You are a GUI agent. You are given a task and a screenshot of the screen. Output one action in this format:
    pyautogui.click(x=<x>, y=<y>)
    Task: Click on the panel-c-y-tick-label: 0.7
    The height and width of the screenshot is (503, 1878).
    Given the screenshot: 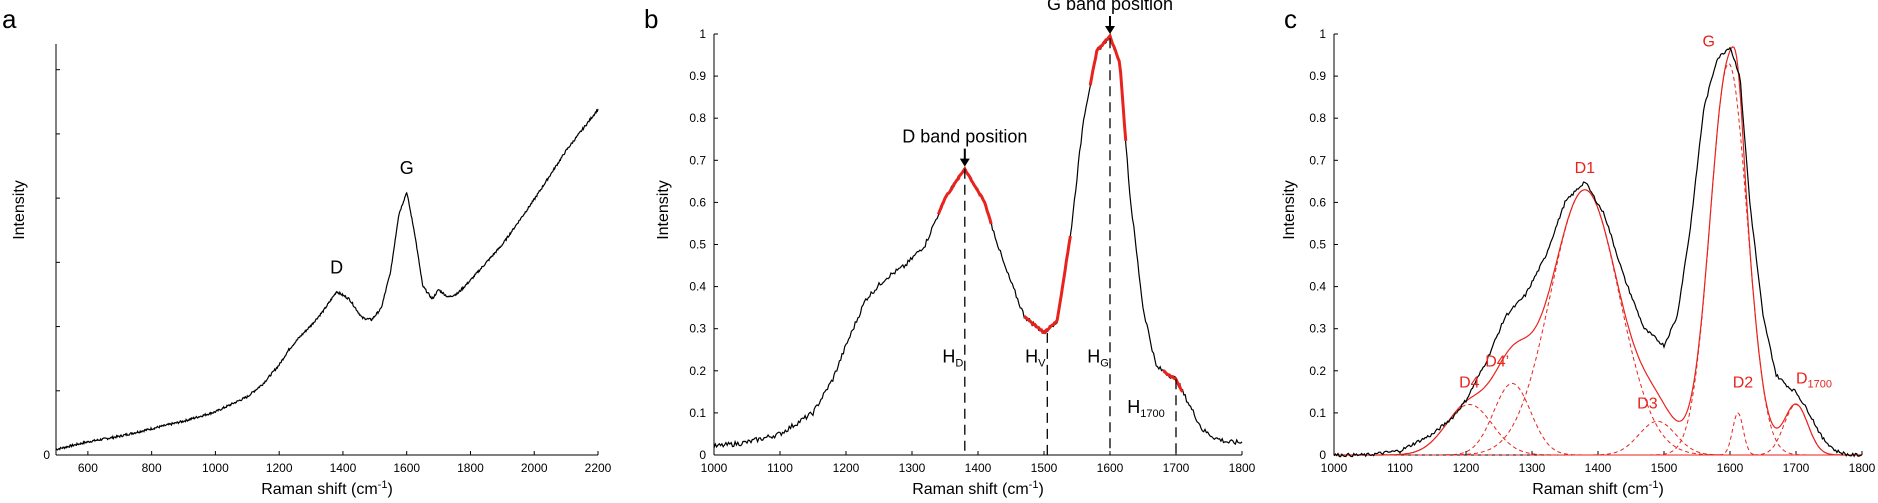 What is the action you would take?
    pyautogui.click(x=1317, y=160)
    